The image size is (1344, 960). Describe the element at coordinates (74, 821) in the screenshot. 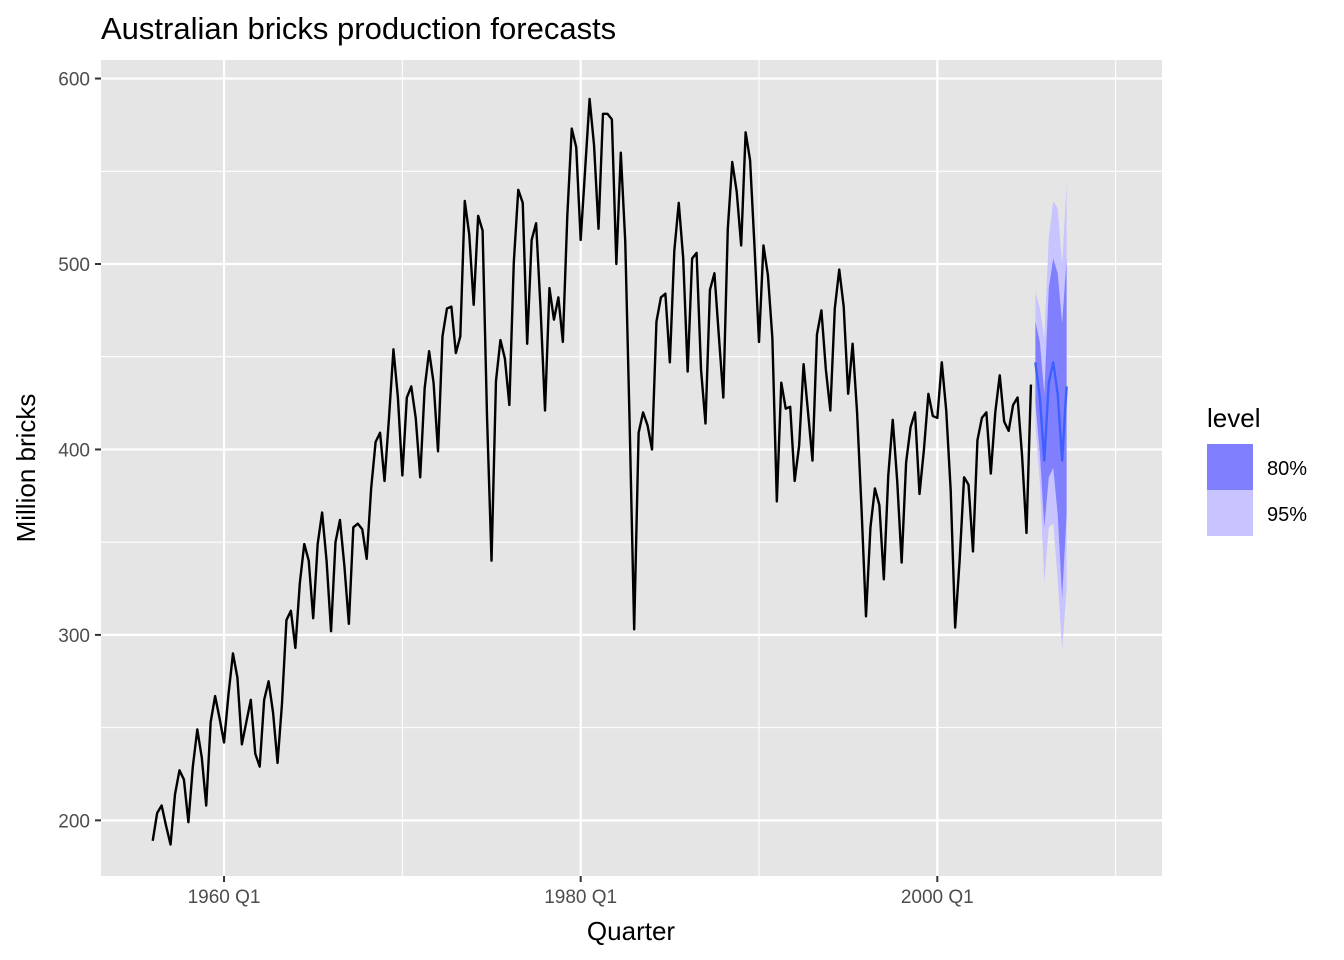

I see `y-tick-label: 200` at that location.